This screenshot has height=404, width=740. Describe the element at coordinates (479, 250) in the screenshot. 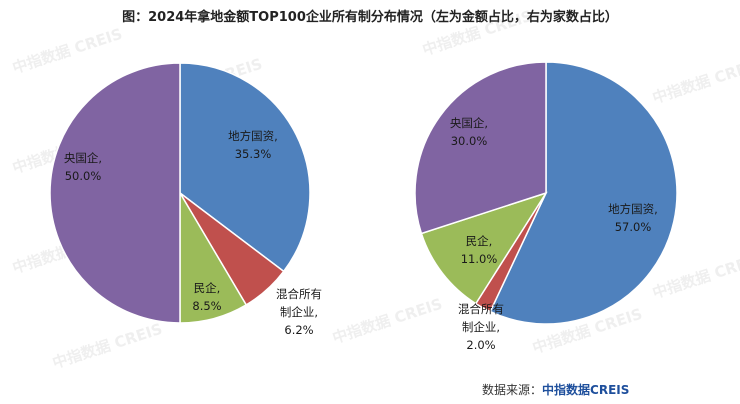

I see `pie-data-label: 民企, 11.0%` at that location.